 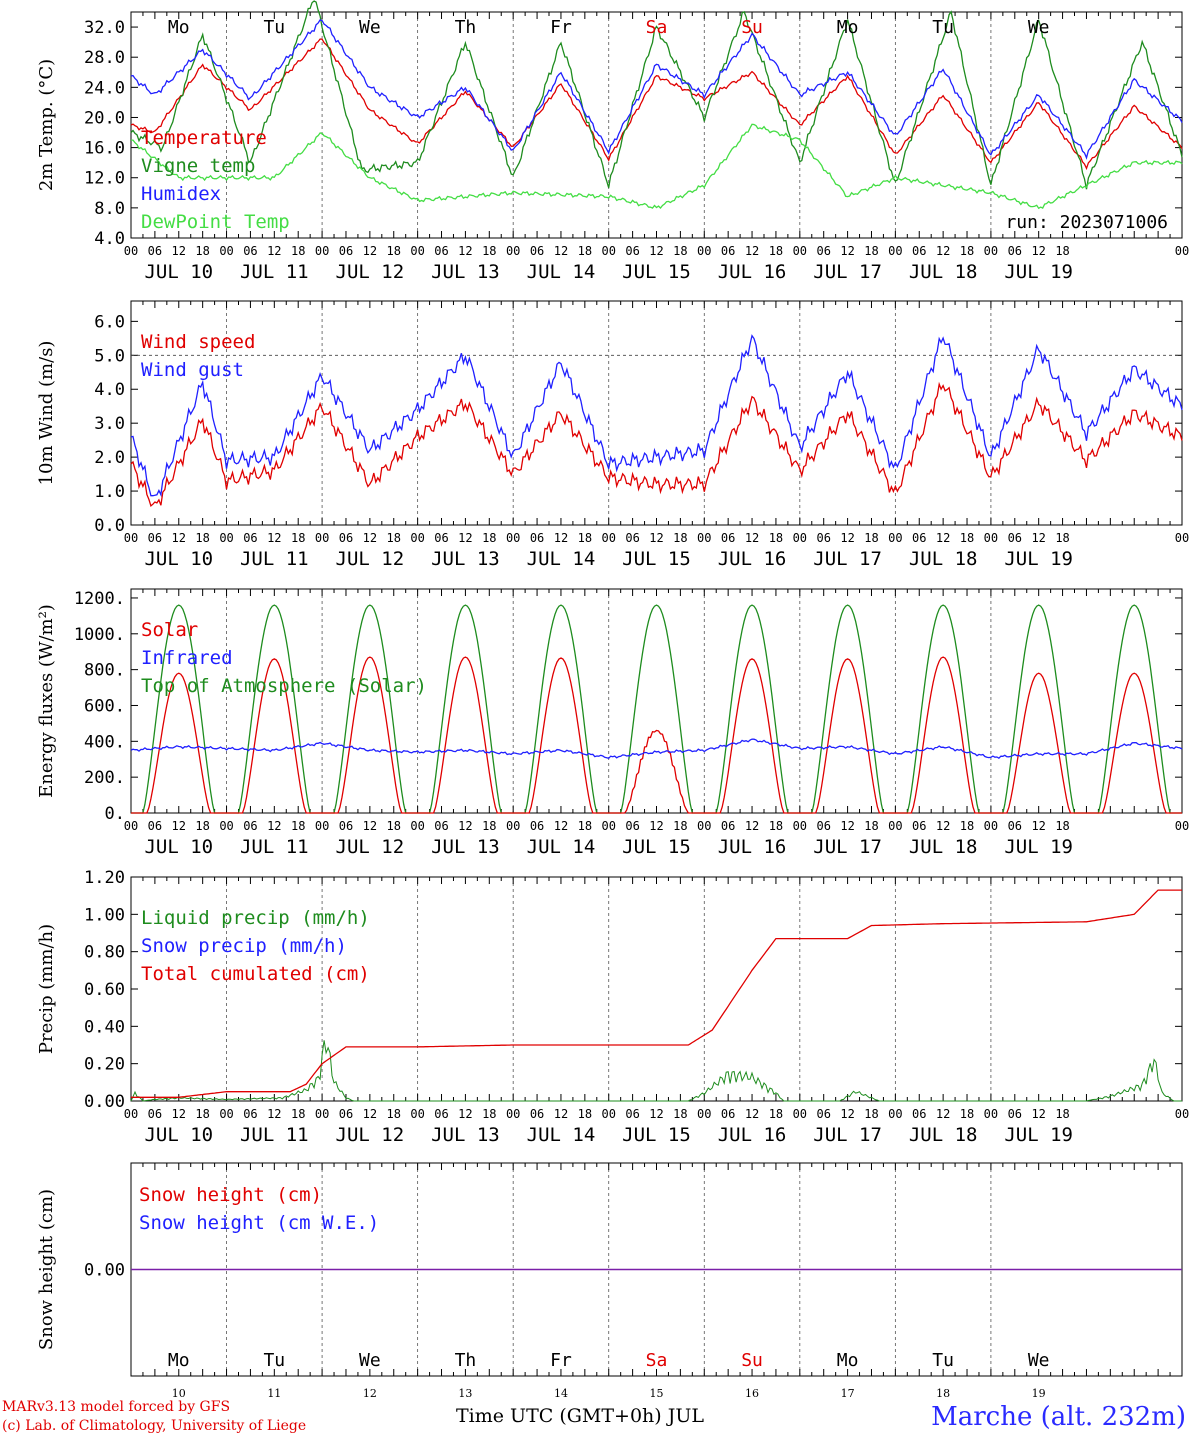 I want to click on station-label: Marche (alt. 232m), so click(x=1058, y=1417).